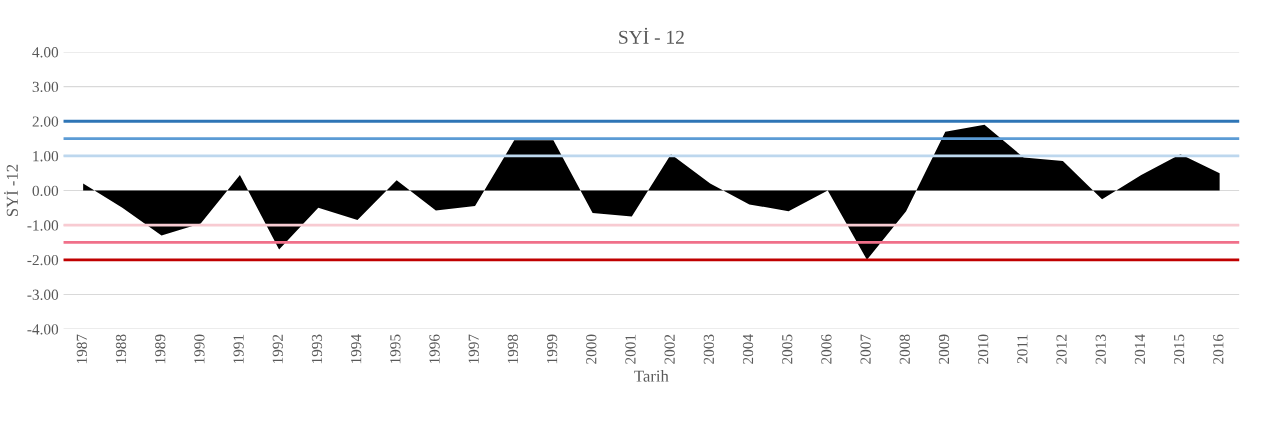  I want to click on x-tick-label: 2007, so click(865, 349).